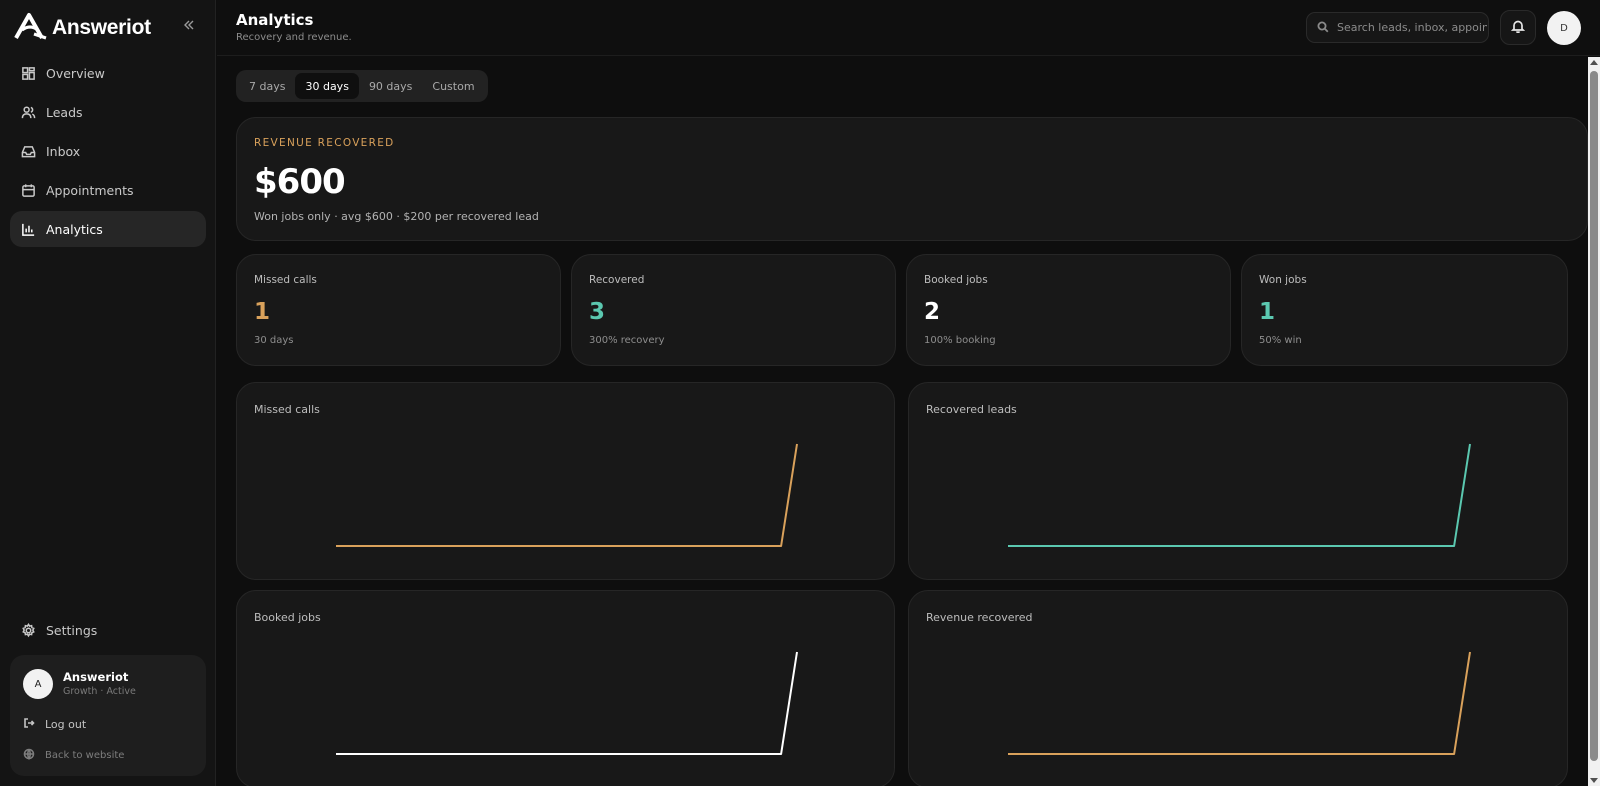 Image resolution: width=1600 pixels, height=786 pixels. What do you see at coordinates (362, 86) in the screenshot?
I see `date-range-tabs: 7 days 30 days 90 days Custom` at bounding box center [362, 86].